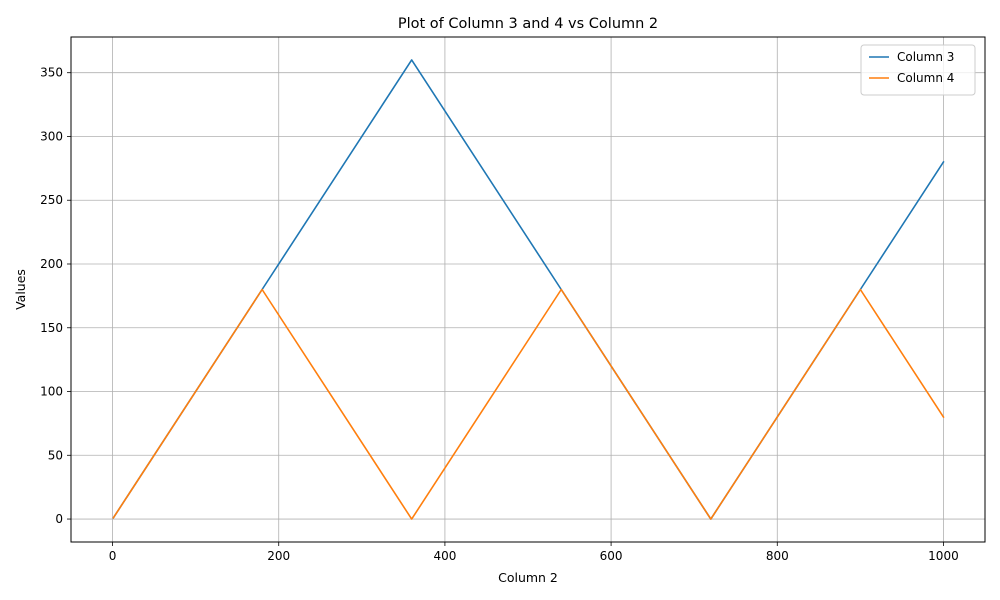 The height and width of the screenshot is (600, 1000). I want to click on y-tick-label: 50, so click(55, 455).